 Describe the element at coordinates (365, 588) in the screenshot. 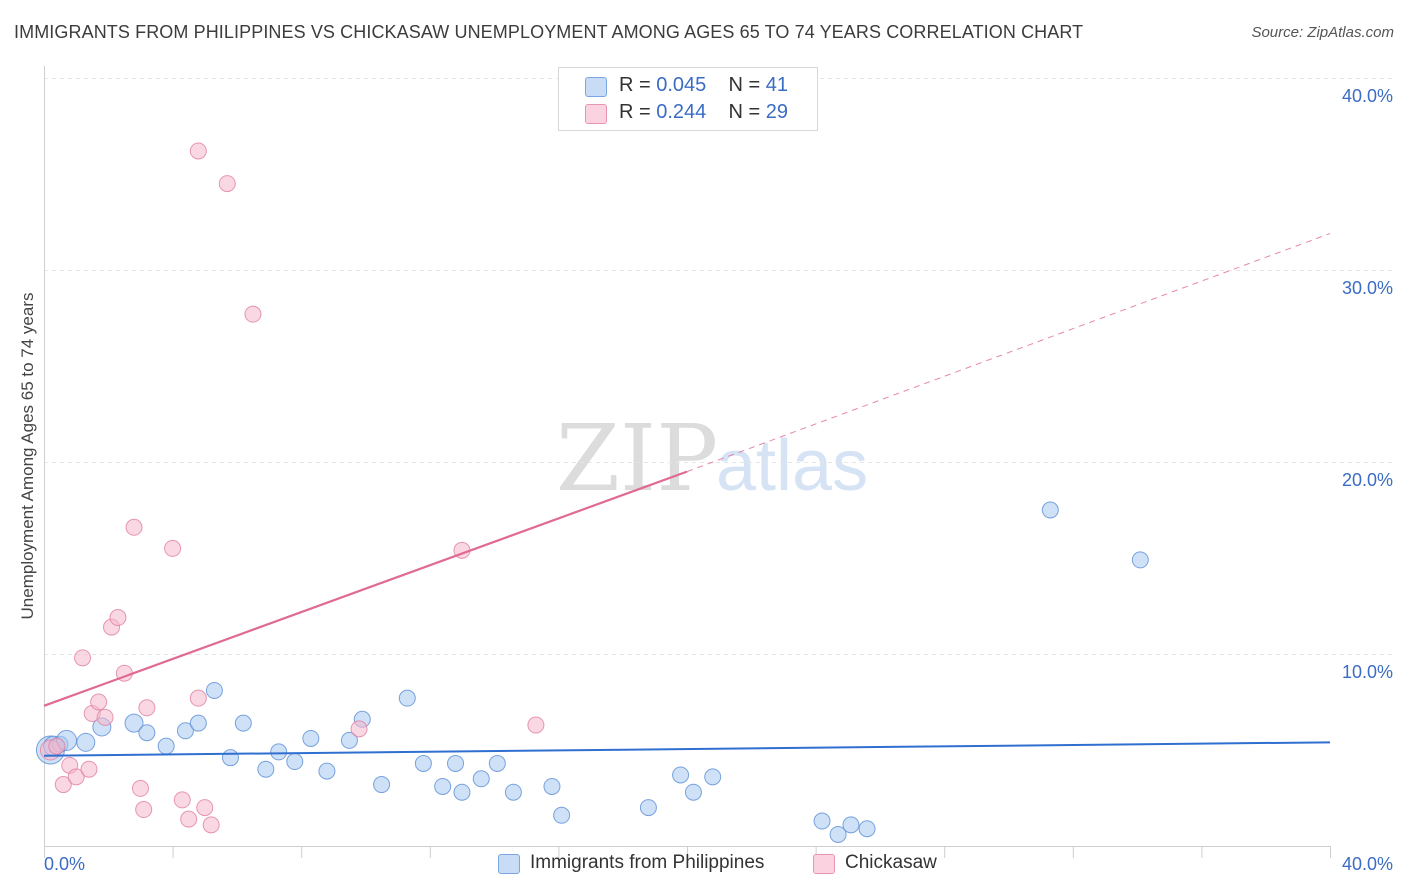

I see `trendline-chickasaw` at that location.